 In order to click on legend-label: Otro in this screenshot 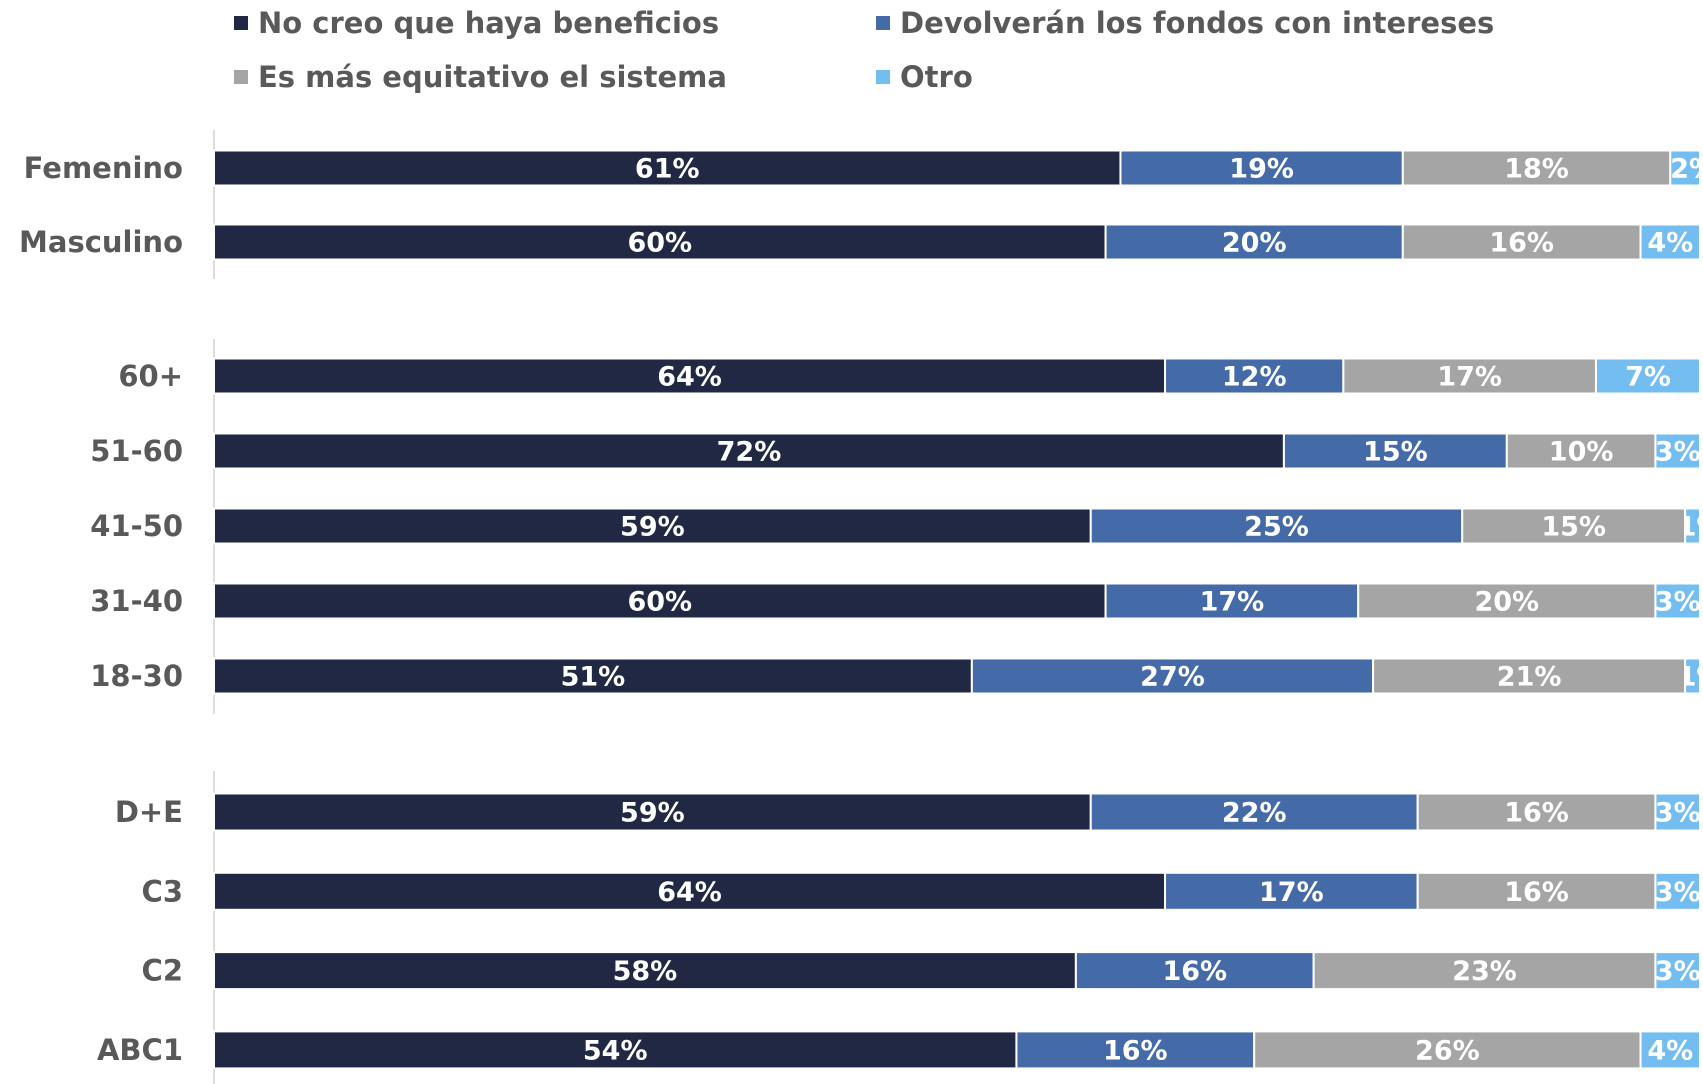, I will do `click(936, 77)`.